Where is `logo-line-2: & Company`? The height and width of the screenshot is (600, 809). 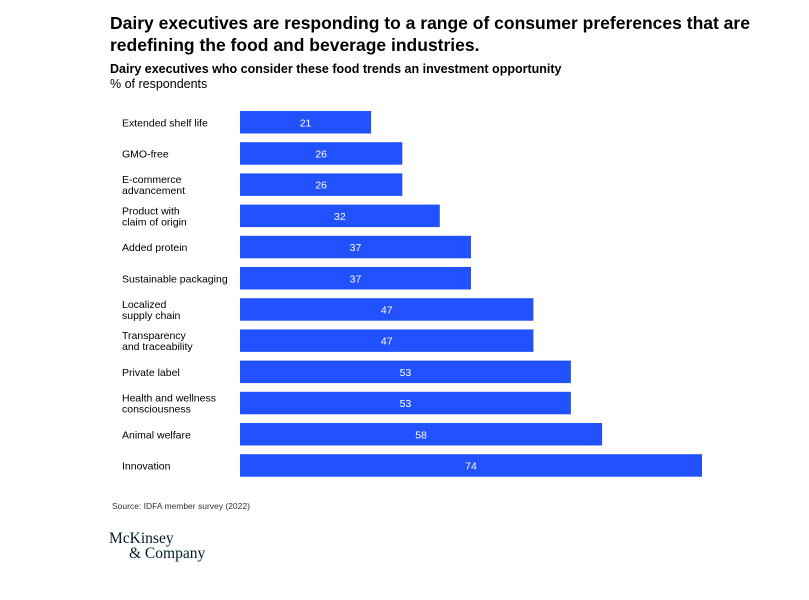
logo-line-2: & Company is located at coordinates (167, 553).